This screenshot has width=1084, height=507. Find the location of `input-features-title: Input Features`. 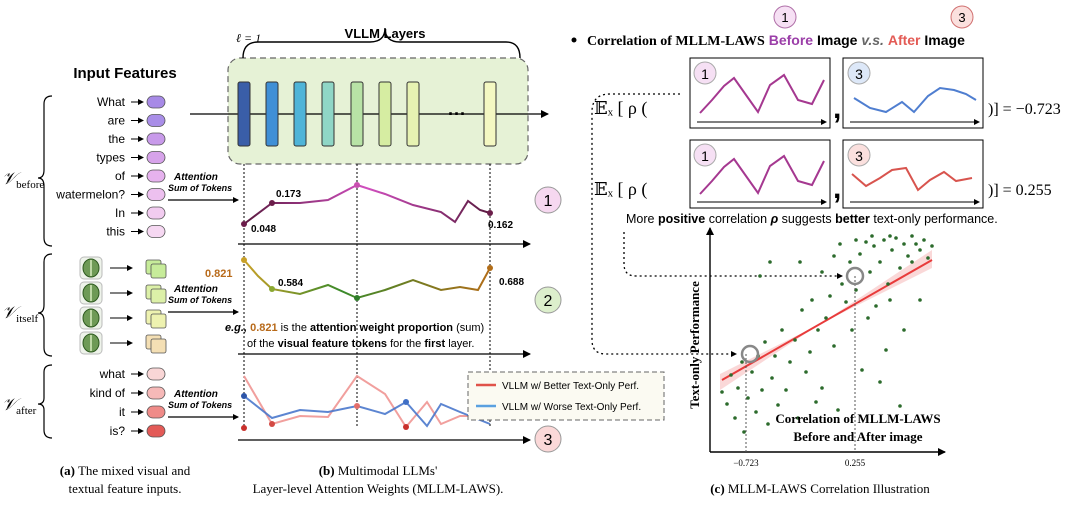

input-features-title: Input Features is located at coordinates (124, 73).